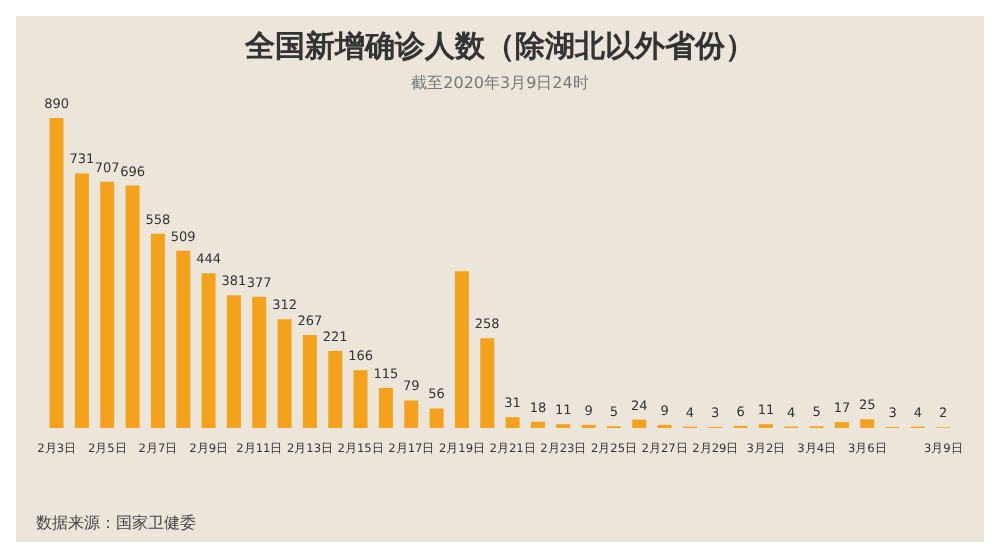 This screenshot has width=1000, height=558. I want to click on chart-title: 全国新增确诊人数（除湖北以外省份）, so click(499, 46).